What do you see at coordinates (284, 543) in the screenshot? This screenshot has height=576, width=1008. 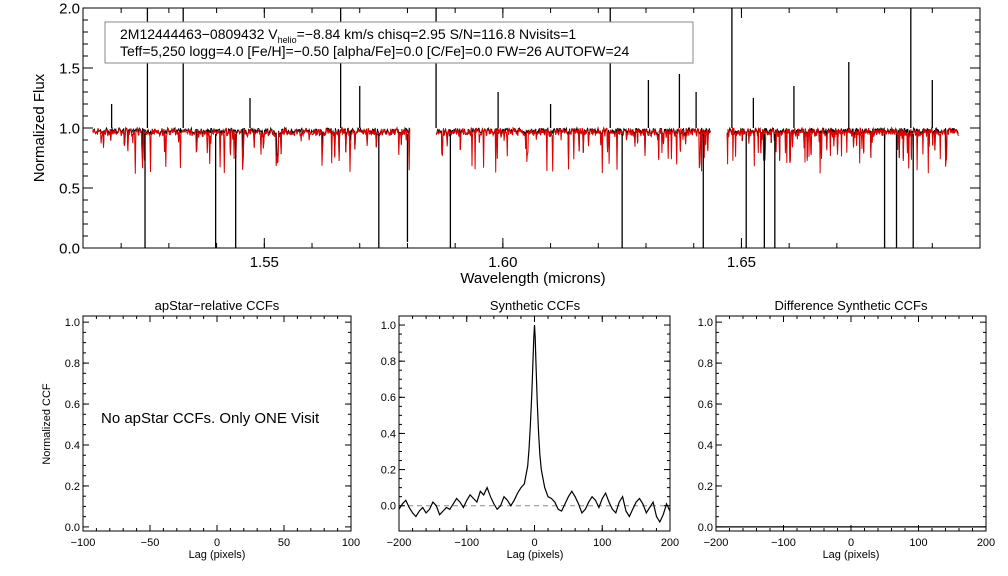 I see `x-tick-label: 50` at bounding box center [284, 543].